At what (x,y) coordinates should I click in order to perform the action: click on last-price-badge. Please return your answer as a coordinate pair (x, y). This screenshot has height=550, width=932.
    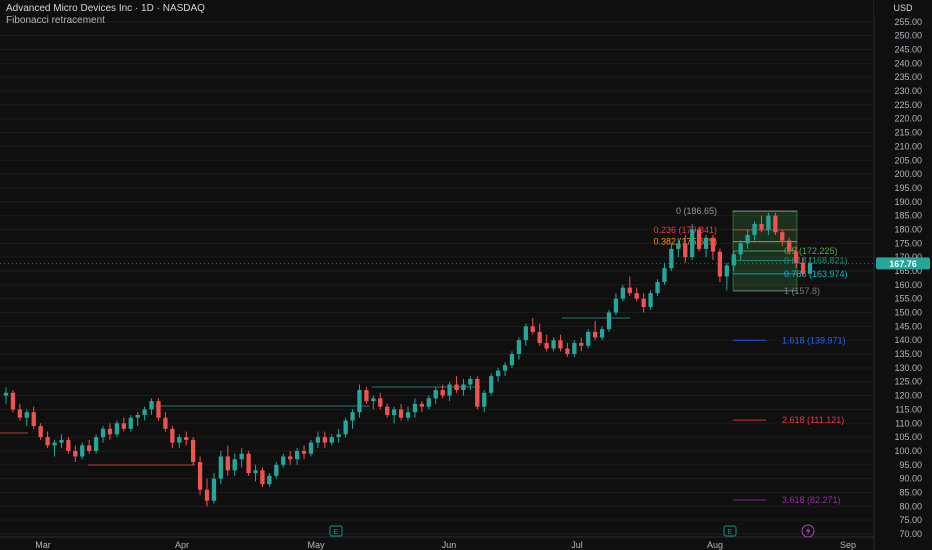
    Looking at the image, I should click on (903, 263).